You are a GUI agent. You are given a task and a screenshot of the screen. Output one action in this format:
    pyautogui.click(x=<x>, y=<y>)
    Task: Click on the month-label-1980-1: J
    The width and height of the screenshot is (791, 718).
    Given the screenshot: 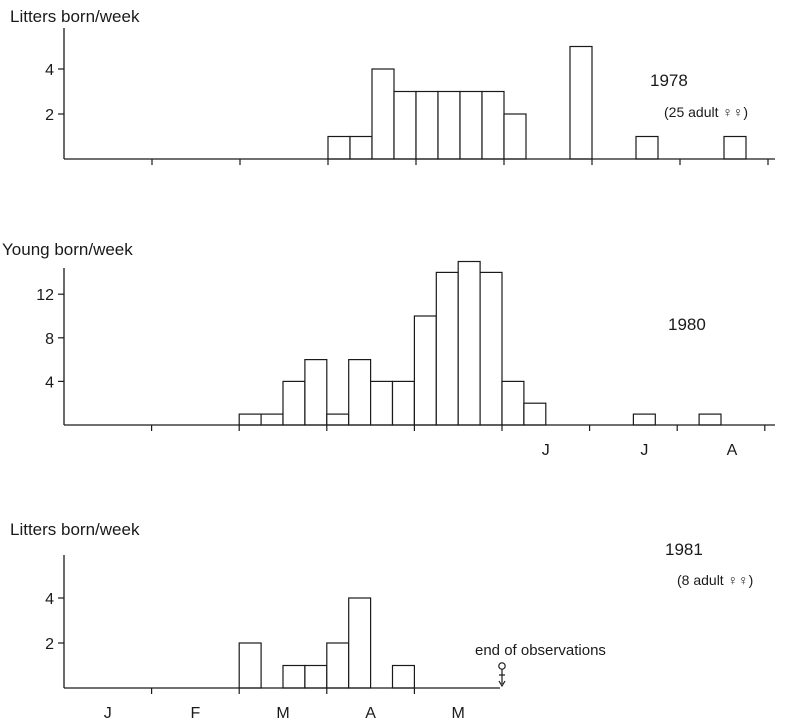 What is the action you would take?
    pyautogui.click(x=644, y=450)
    